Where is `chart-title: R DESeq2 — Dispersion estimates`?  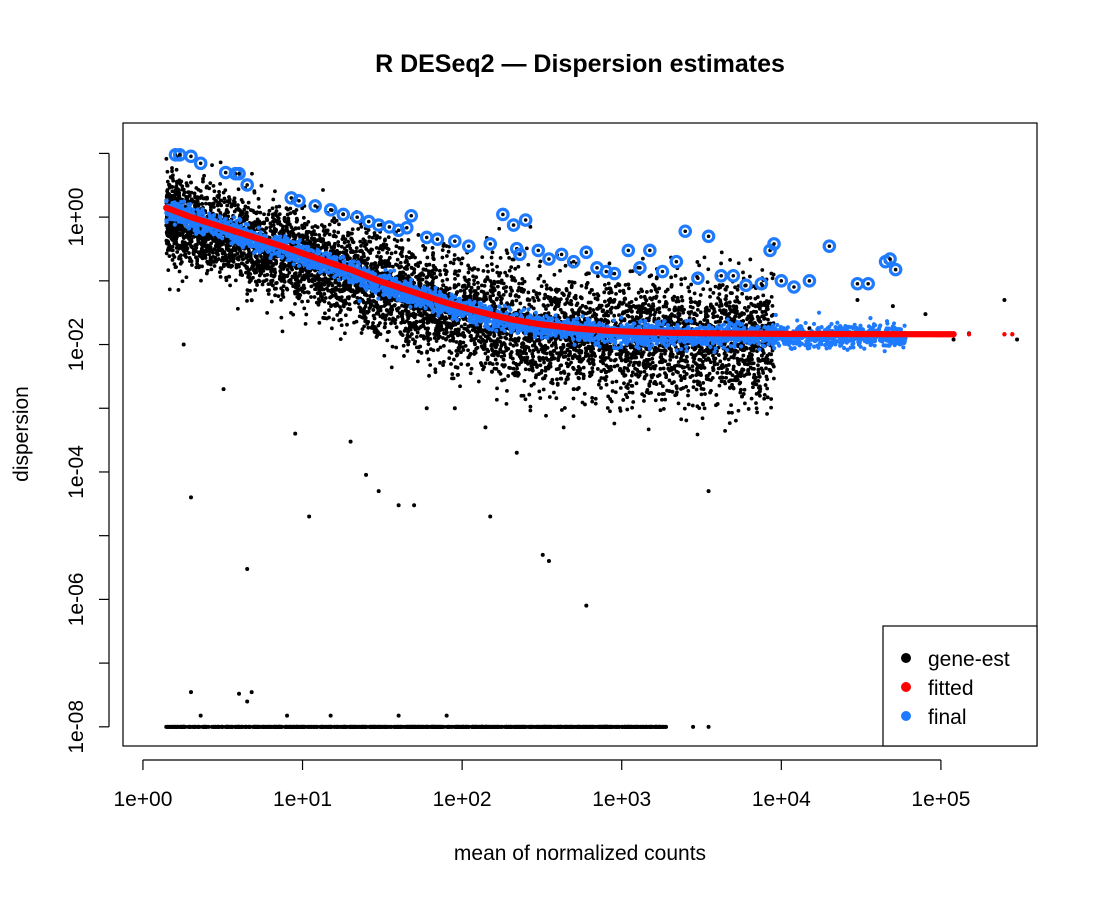
chart-title: R DESeq2 — Dispersion estimates is located at coordinates (580, 64).